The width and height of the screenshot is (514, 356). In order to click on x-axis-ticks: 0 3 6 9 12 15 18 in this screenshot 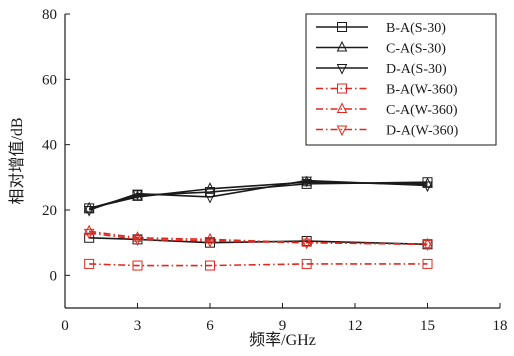, I will do `click(284, 318)`.